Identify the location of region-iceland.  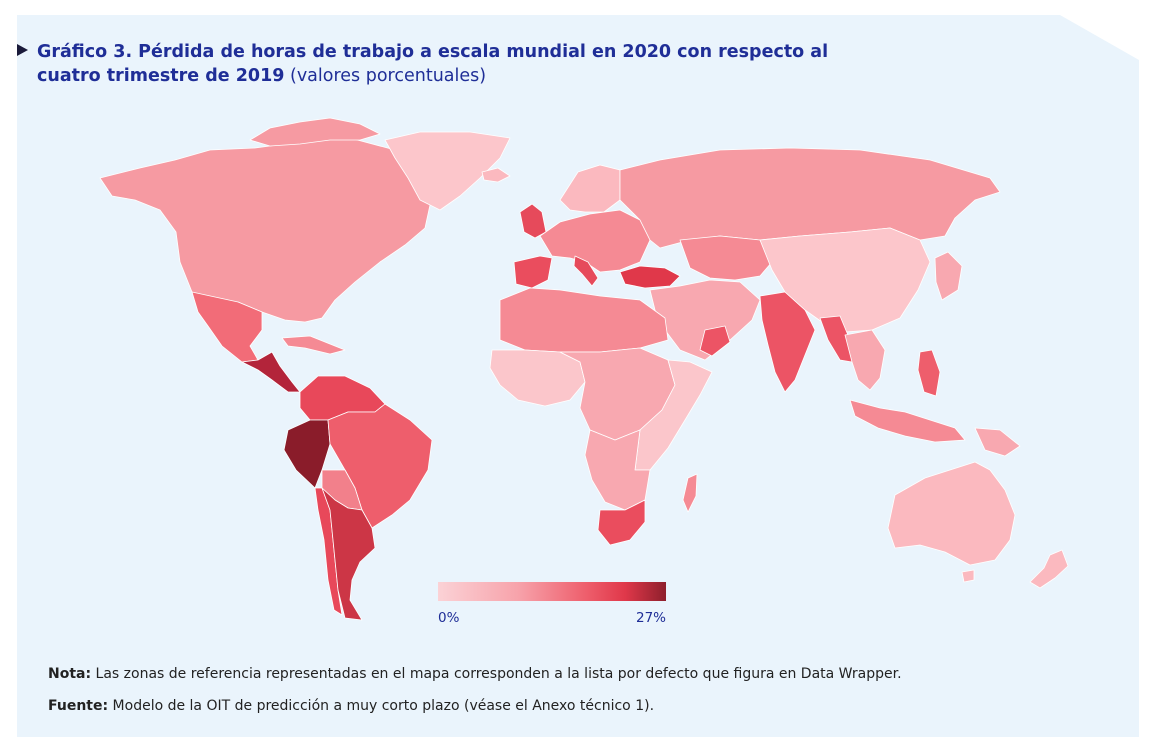
(496, 175).